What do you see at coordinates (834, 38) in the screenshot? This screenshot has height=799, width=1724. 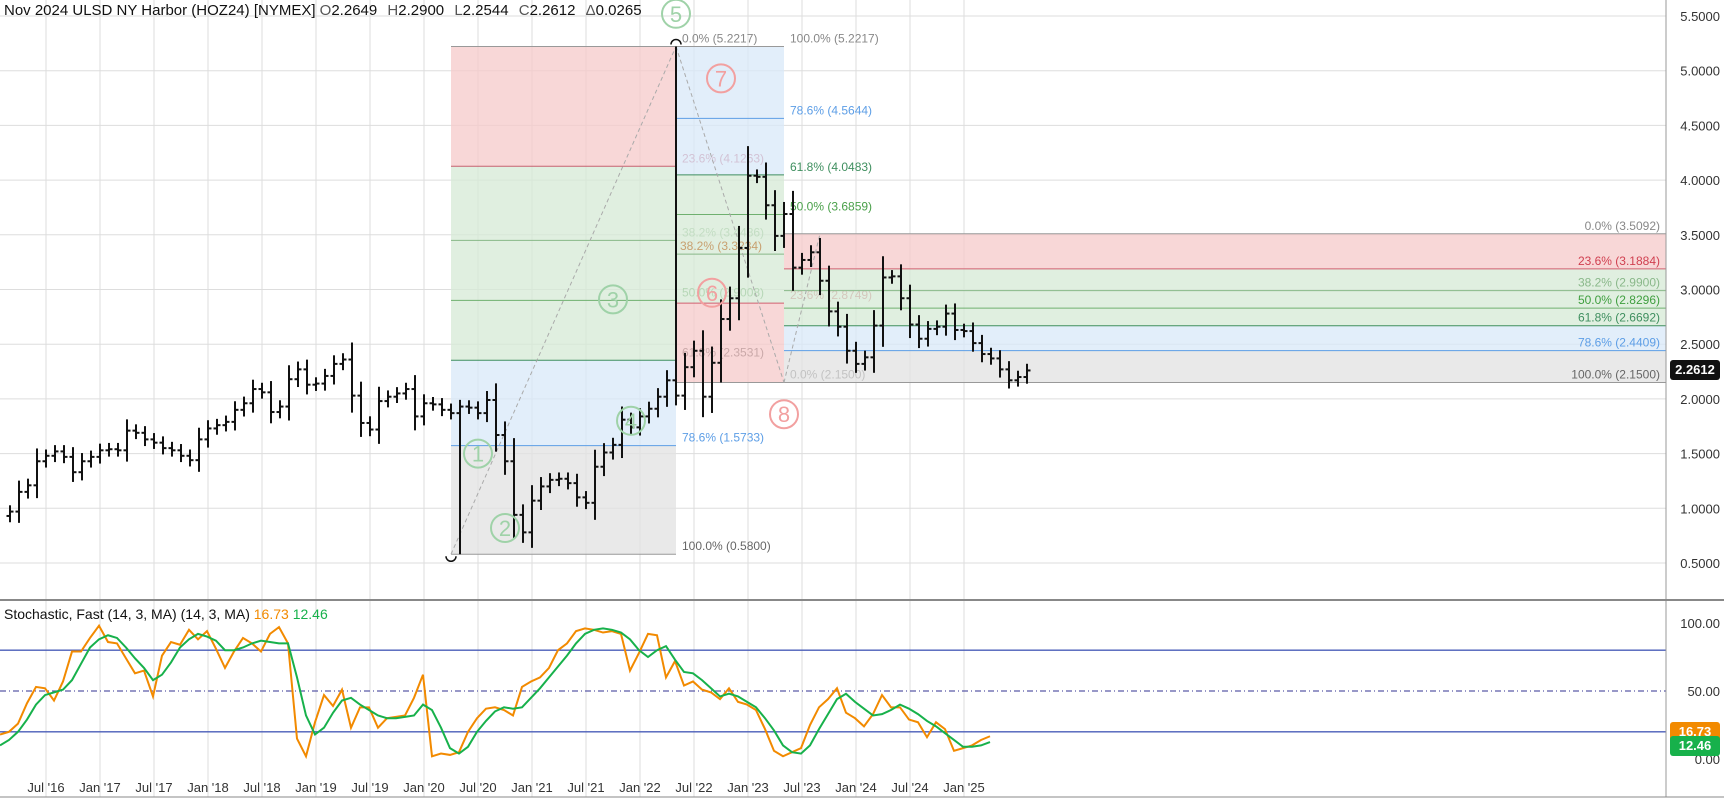 I see `fib-level-label: 100.0% (5.2217)` at bounding box center [834, 38].